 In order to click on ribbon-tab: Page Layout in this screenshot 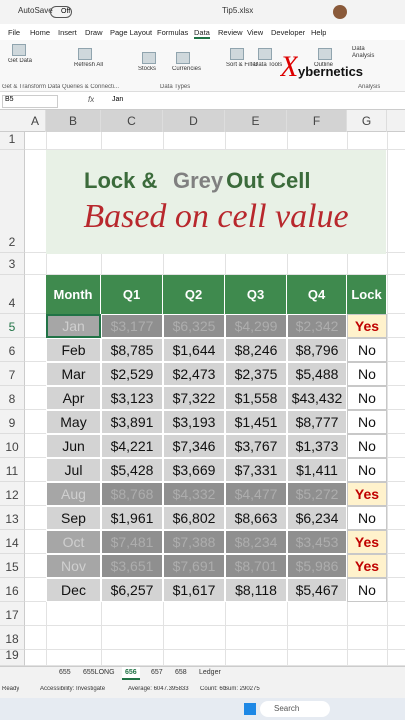, I will do `click(131, 32)`.